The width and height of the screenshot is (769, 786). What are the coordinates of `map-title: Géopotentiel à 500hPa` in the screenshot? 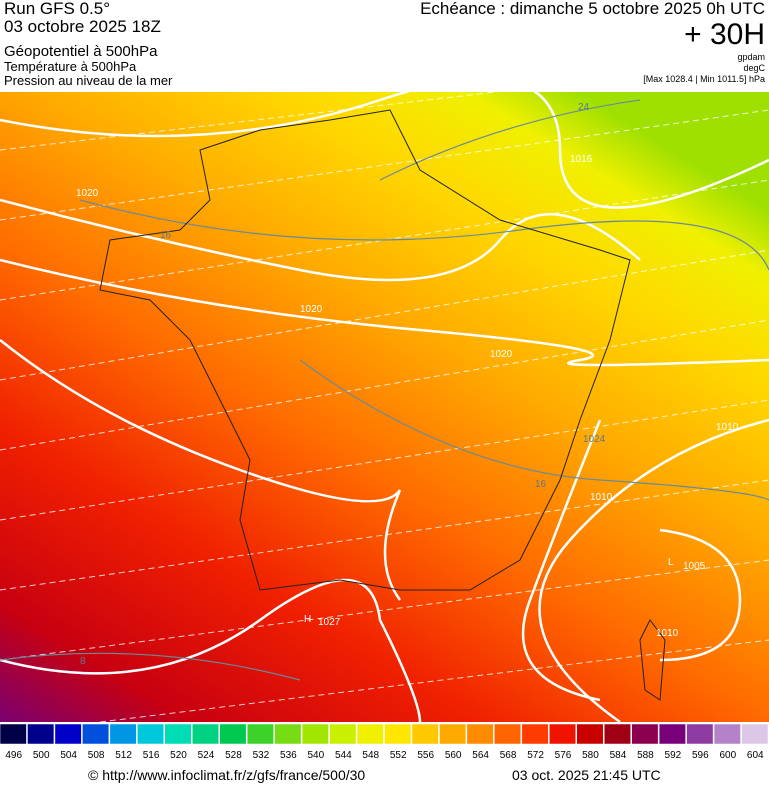 It's located at (81, 51).